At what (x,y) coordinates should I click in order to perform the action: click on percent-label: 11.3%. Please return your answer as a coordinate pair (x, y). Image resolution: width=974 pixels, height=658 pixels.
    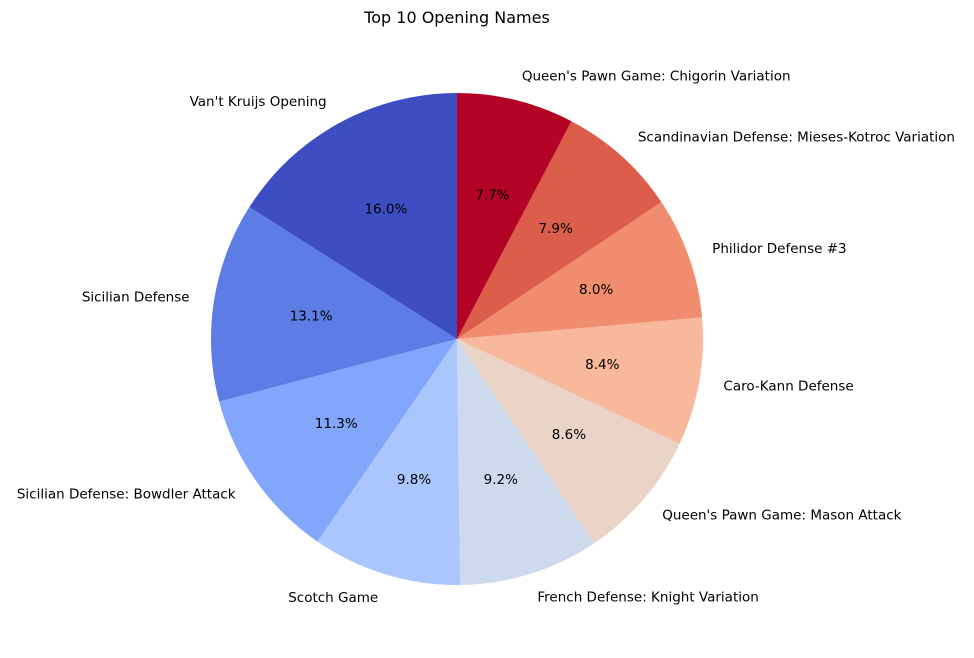
    Looking at the image, I should click on (336, 424).